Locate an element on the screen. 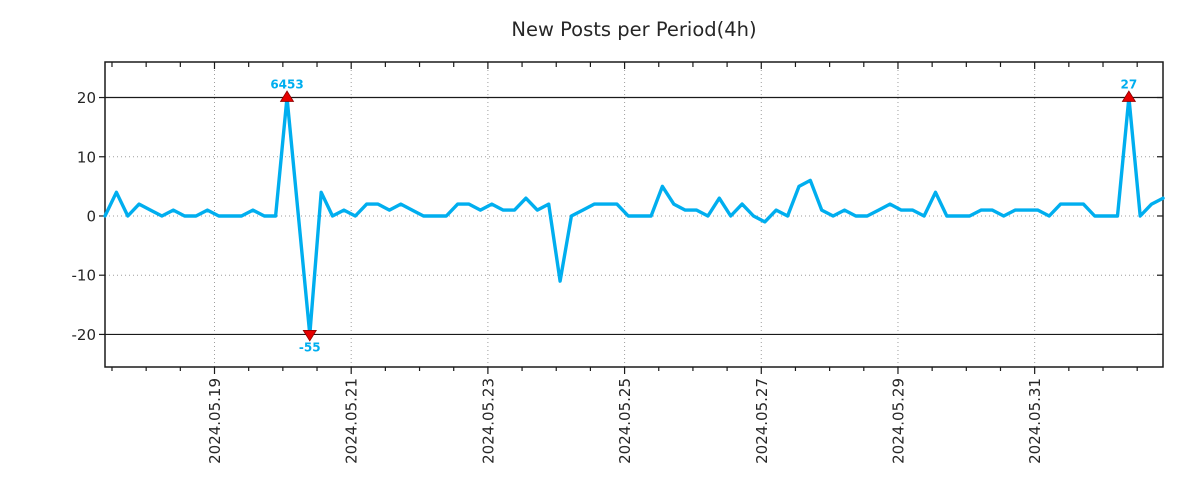  y-tick-label: 0 is located at coordinates (91, 216).